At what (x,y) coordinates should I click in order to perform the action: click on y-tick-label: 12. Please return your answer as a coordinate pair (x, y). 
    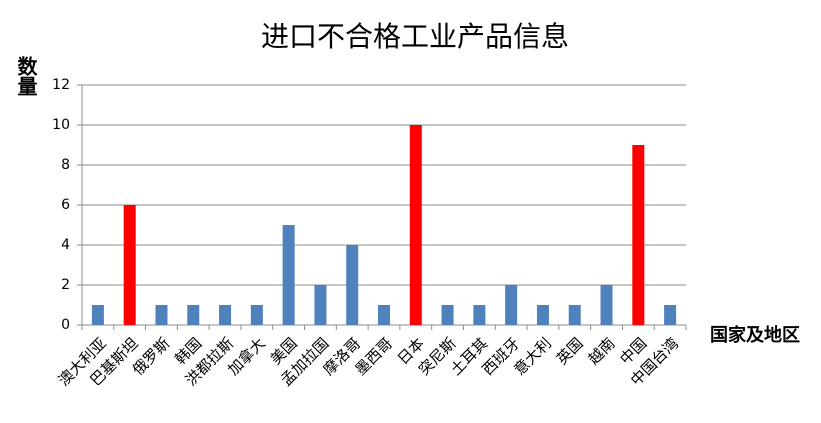
    Looking at the image, I should click on (61, 85).